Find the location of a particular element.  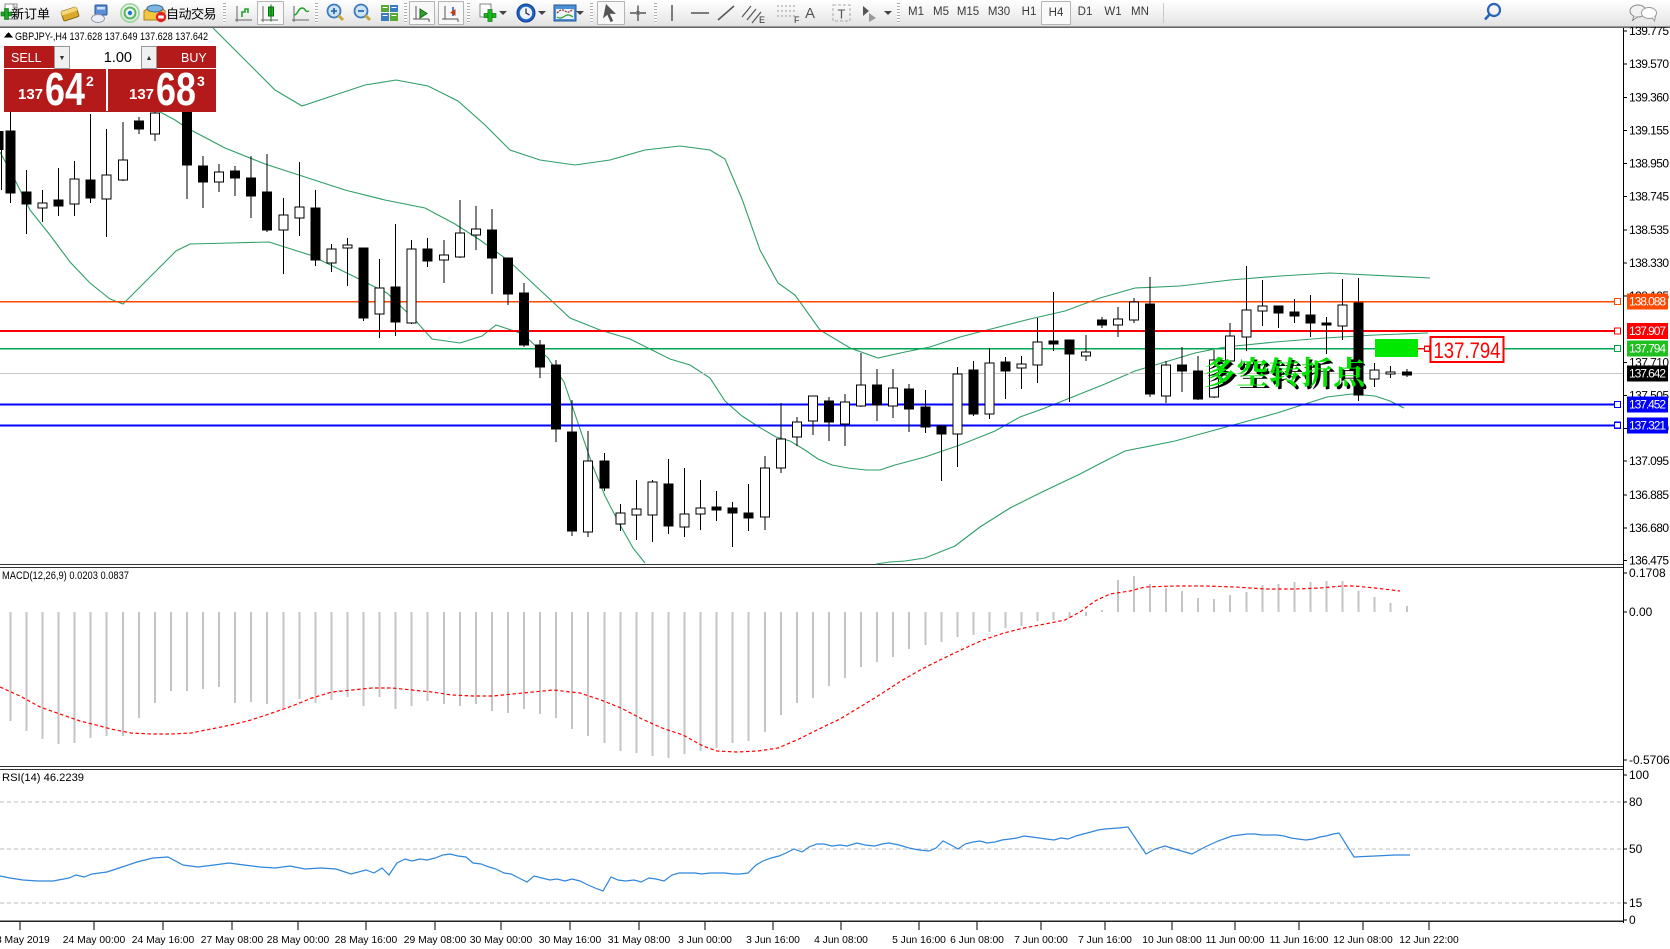

svg-text: 136.475 is located at coordinates (1649, 561).